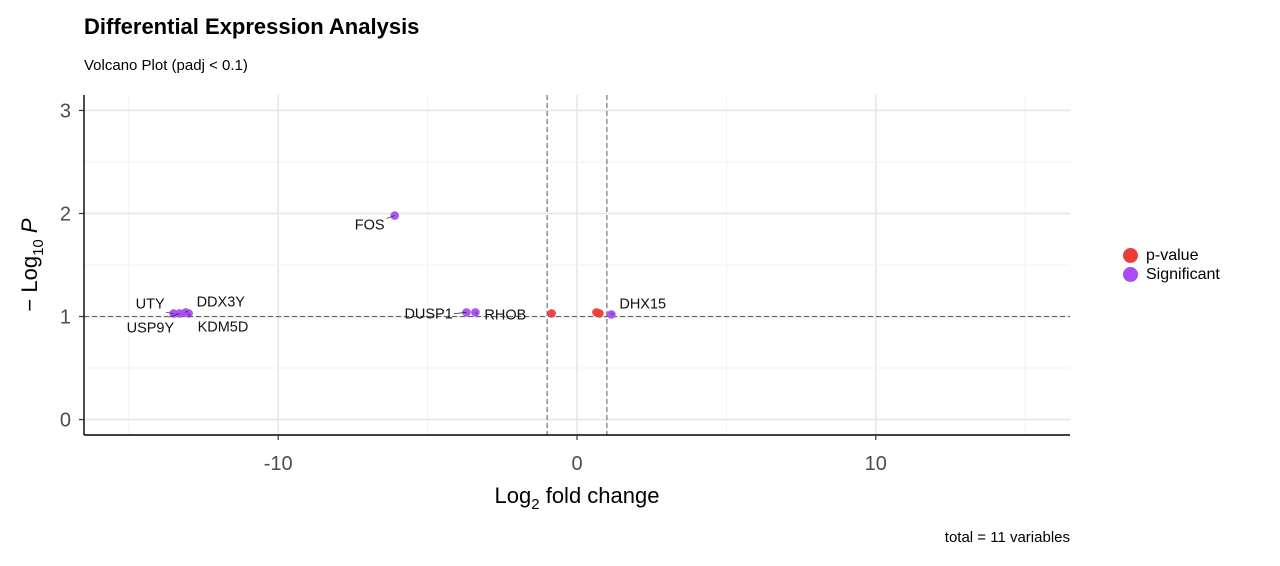 The image size is (1280, 566). I want to click on x-tick-label: 10, so click(876, 464).